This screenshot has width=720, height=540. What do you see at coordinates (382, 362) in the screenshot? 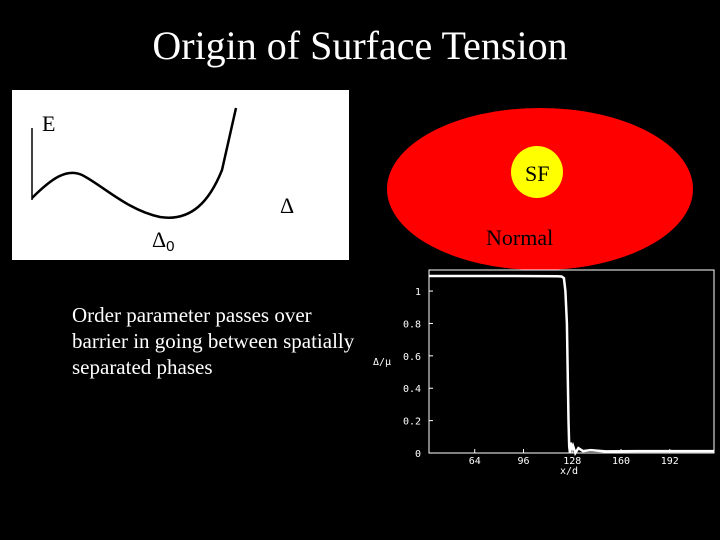
I see `y-axis-label: Δ/μ` at bounding box center [382, 362].